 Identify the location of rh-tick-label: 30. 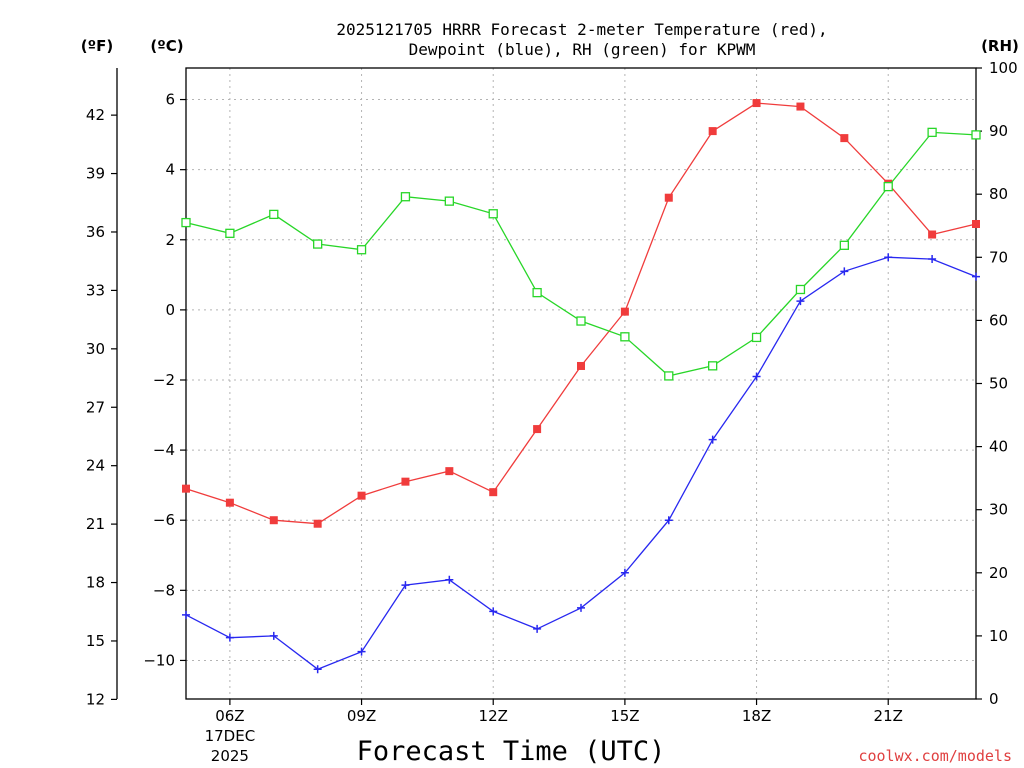
(998, 510).